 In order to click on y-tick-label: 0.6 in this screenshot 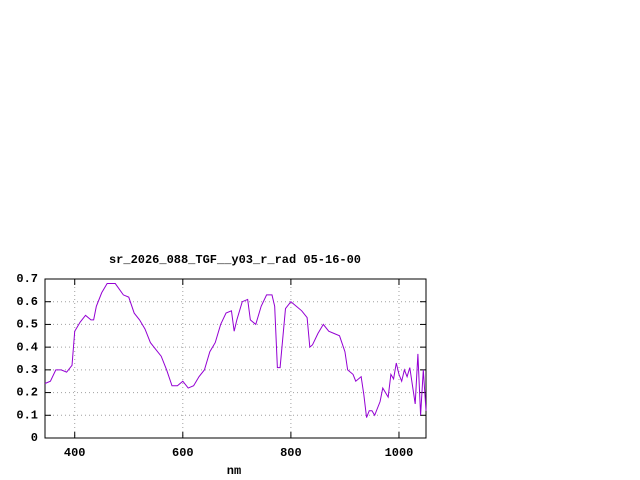, I will do `click(27, 302)`.